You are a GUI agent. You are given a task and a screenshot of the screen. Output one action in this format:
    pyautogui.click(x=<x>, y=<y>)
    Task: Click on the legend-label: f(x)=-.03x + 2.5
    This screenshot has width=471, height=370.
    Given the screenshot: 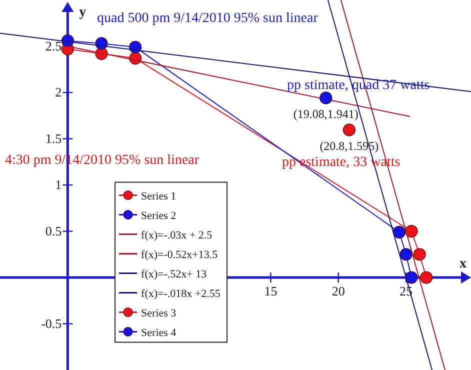 What is the action you would take?
    pyautogui.click(x=177, y=235)
    